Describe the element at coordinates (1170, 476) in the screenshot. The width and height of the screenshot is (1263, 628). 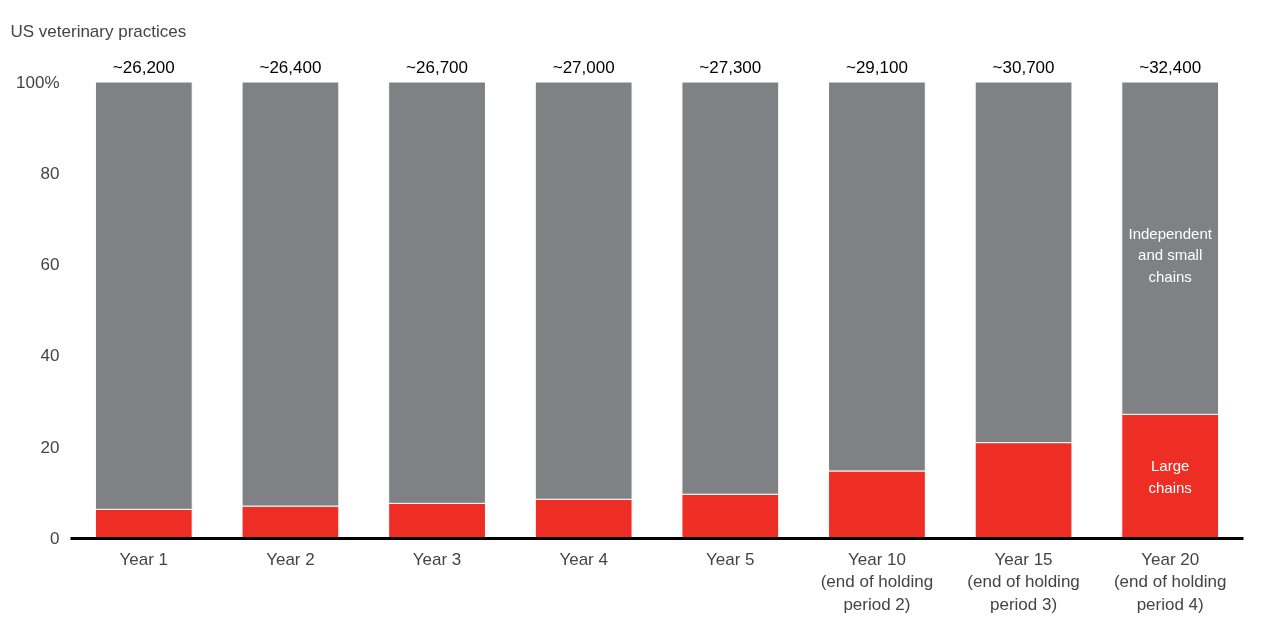
I see `series-label: Large chains` at that location.